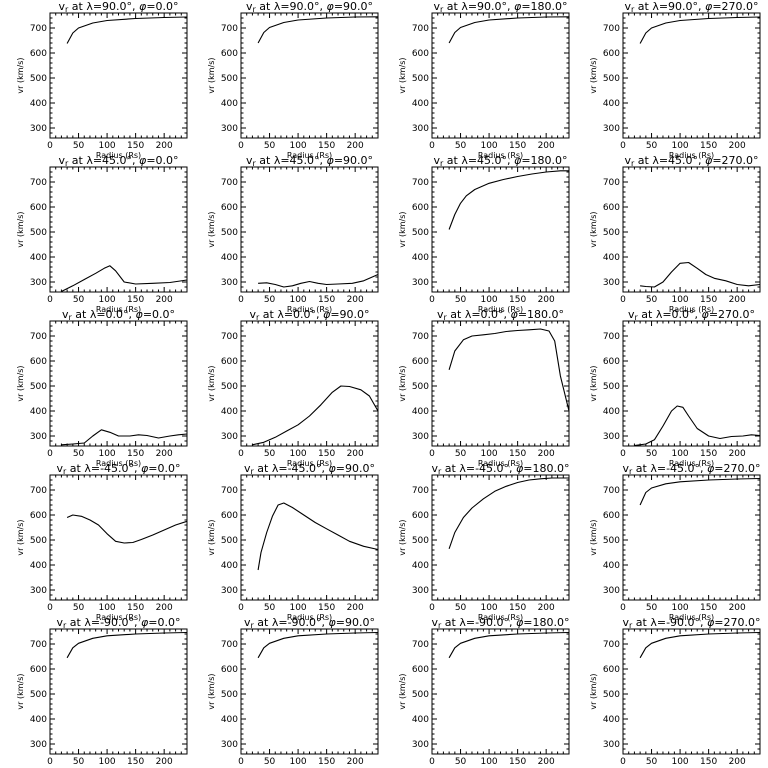 The height and width of the screenshot is (768, 768). Describe the element at coordinates (691, 469) in the screenshot. I see `panel-title: vr at λ=-45.0°, φ=270.0°` at that location.